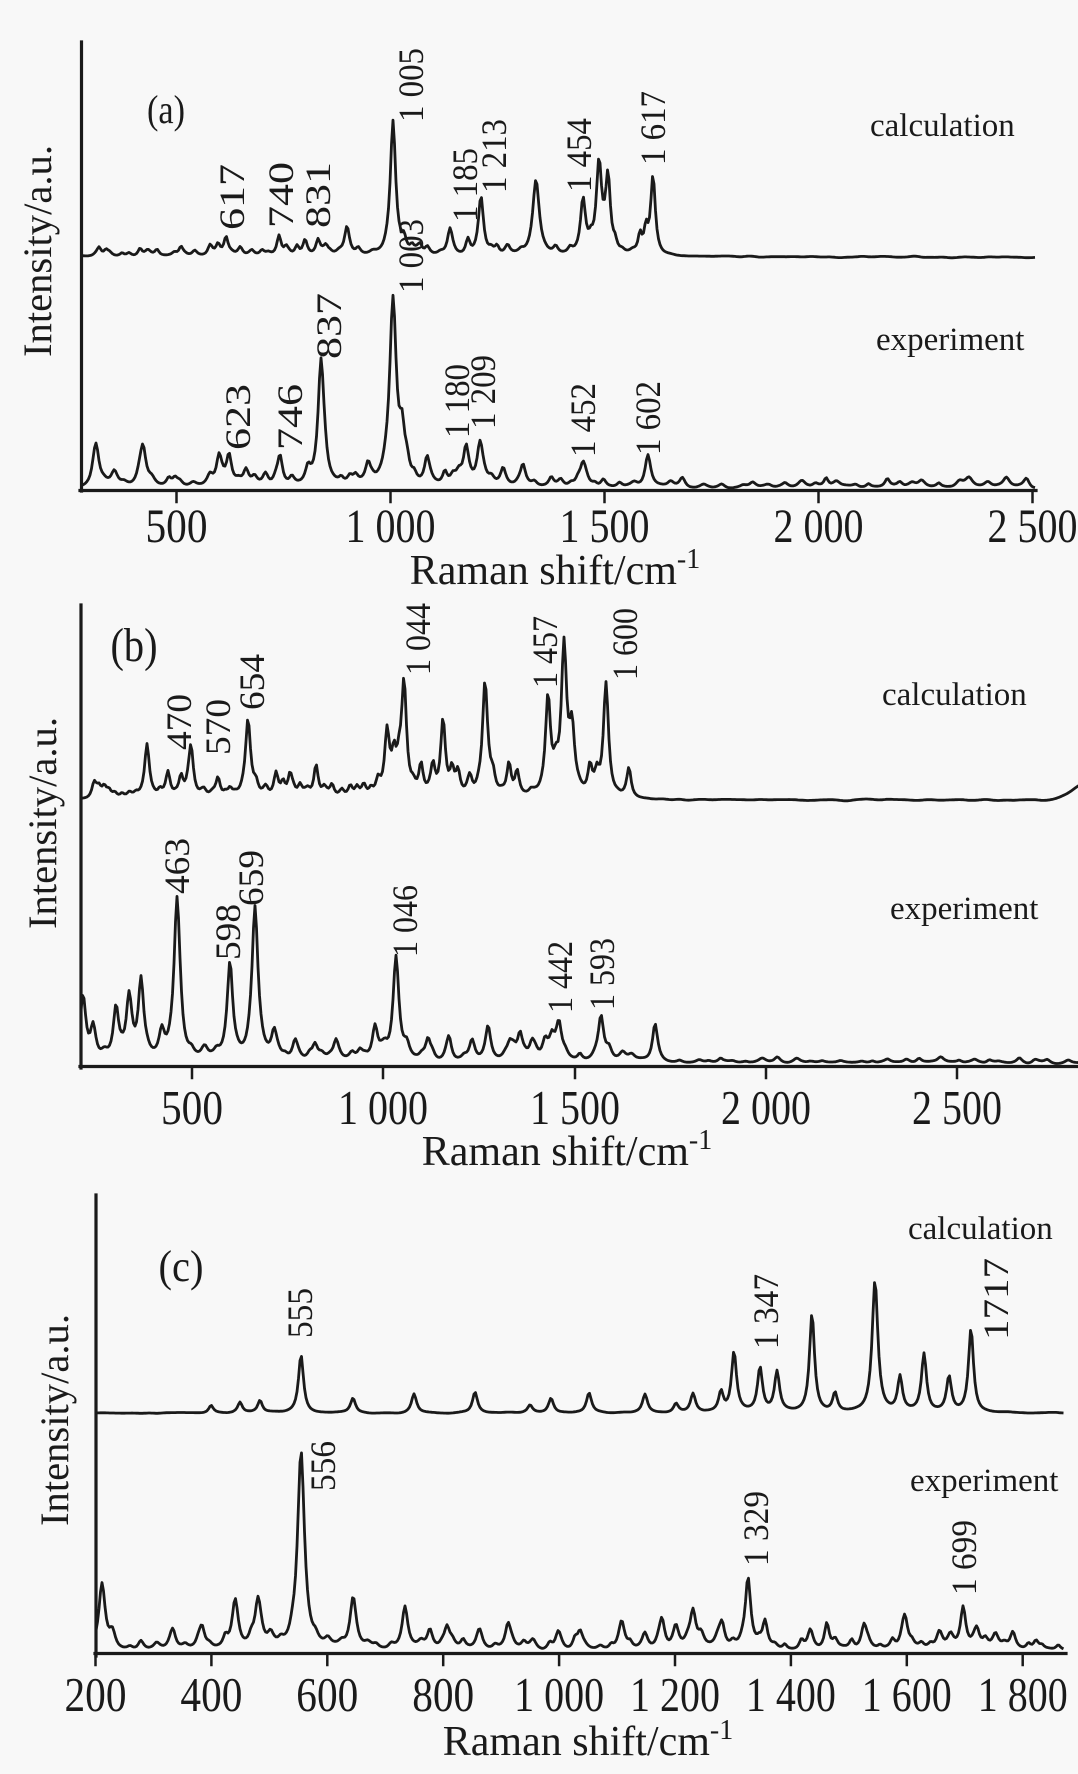 Image resolution: width=1078 pixels, height=1774 pixels. Describe the element at coordinates (418, 639) in the screenshot. I see `svg-text: 1 044` at that location.